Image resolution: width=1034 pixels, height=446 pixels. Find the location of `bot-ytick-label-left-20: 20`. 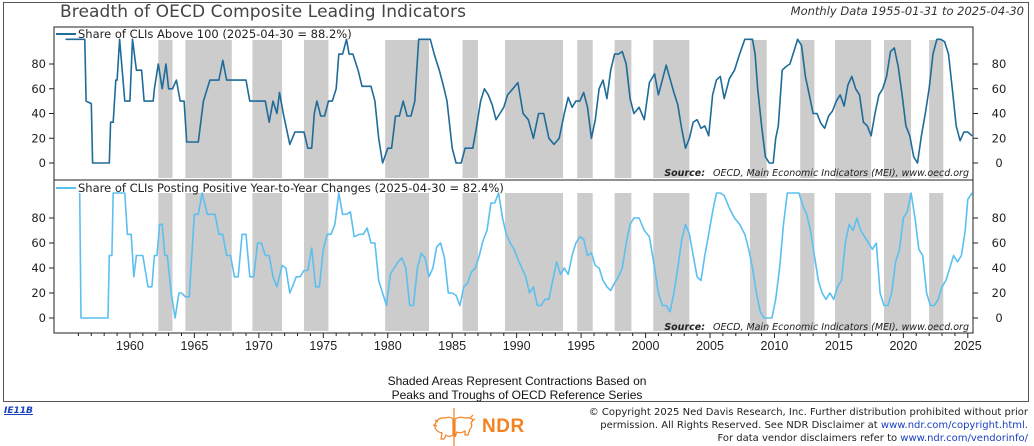

bot-ytick-label-left-20: 20 is located at coordinates (38, 293).